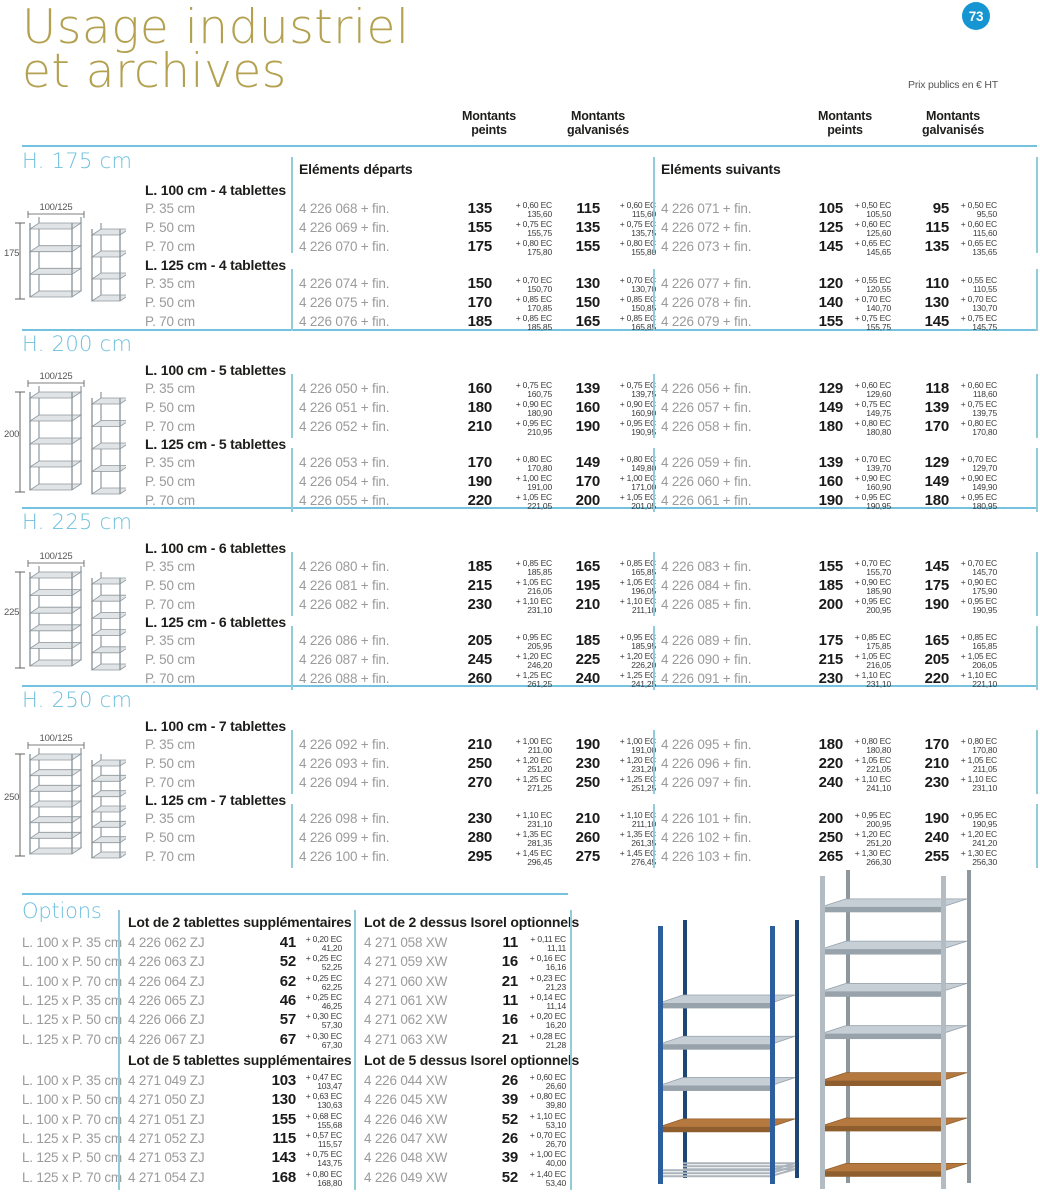 The height and width of the screenshot is (1200, 1040). What do you see at coordinates (472, 922) in the screenshot?
I see `options-table-header: Lot de 2 dessus Isorel optionnels` at bounding box center [472, 922].